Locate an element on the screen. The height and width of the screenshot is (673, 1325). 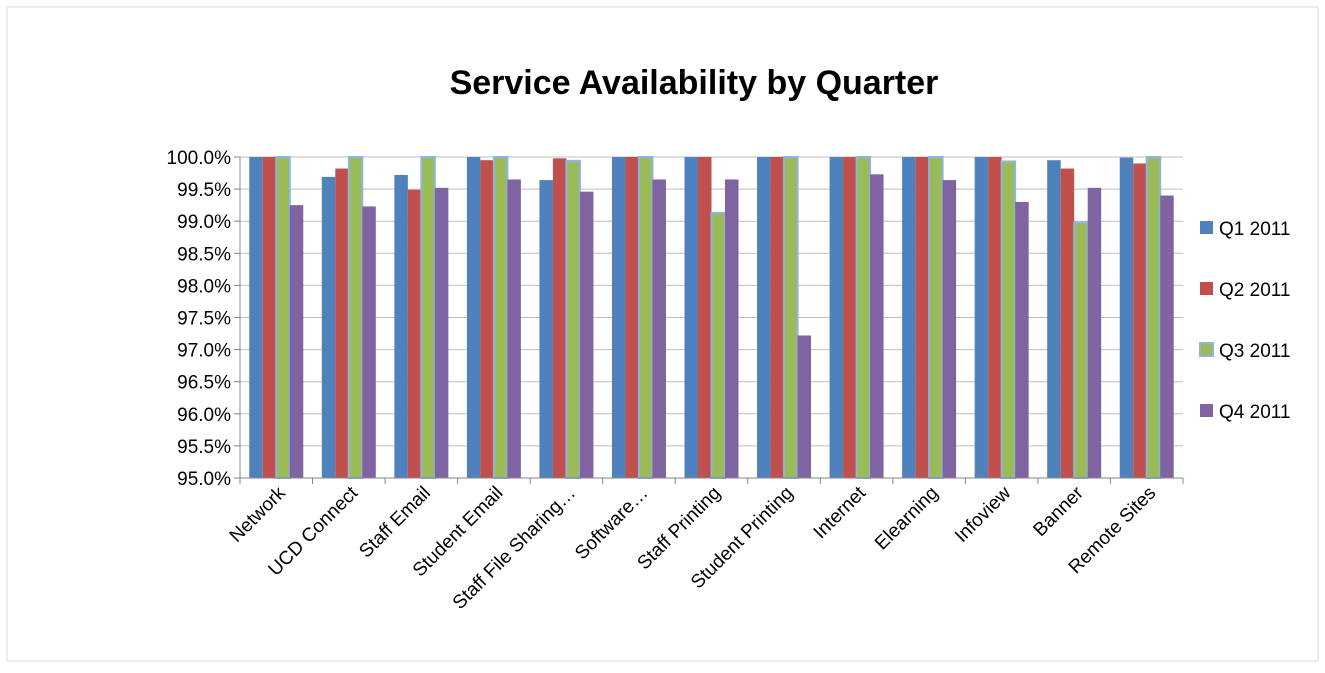
legend: Q1 2011 Q2 2011 Q3 2011 Q4 2011 is located at coordinates (1244, 321).